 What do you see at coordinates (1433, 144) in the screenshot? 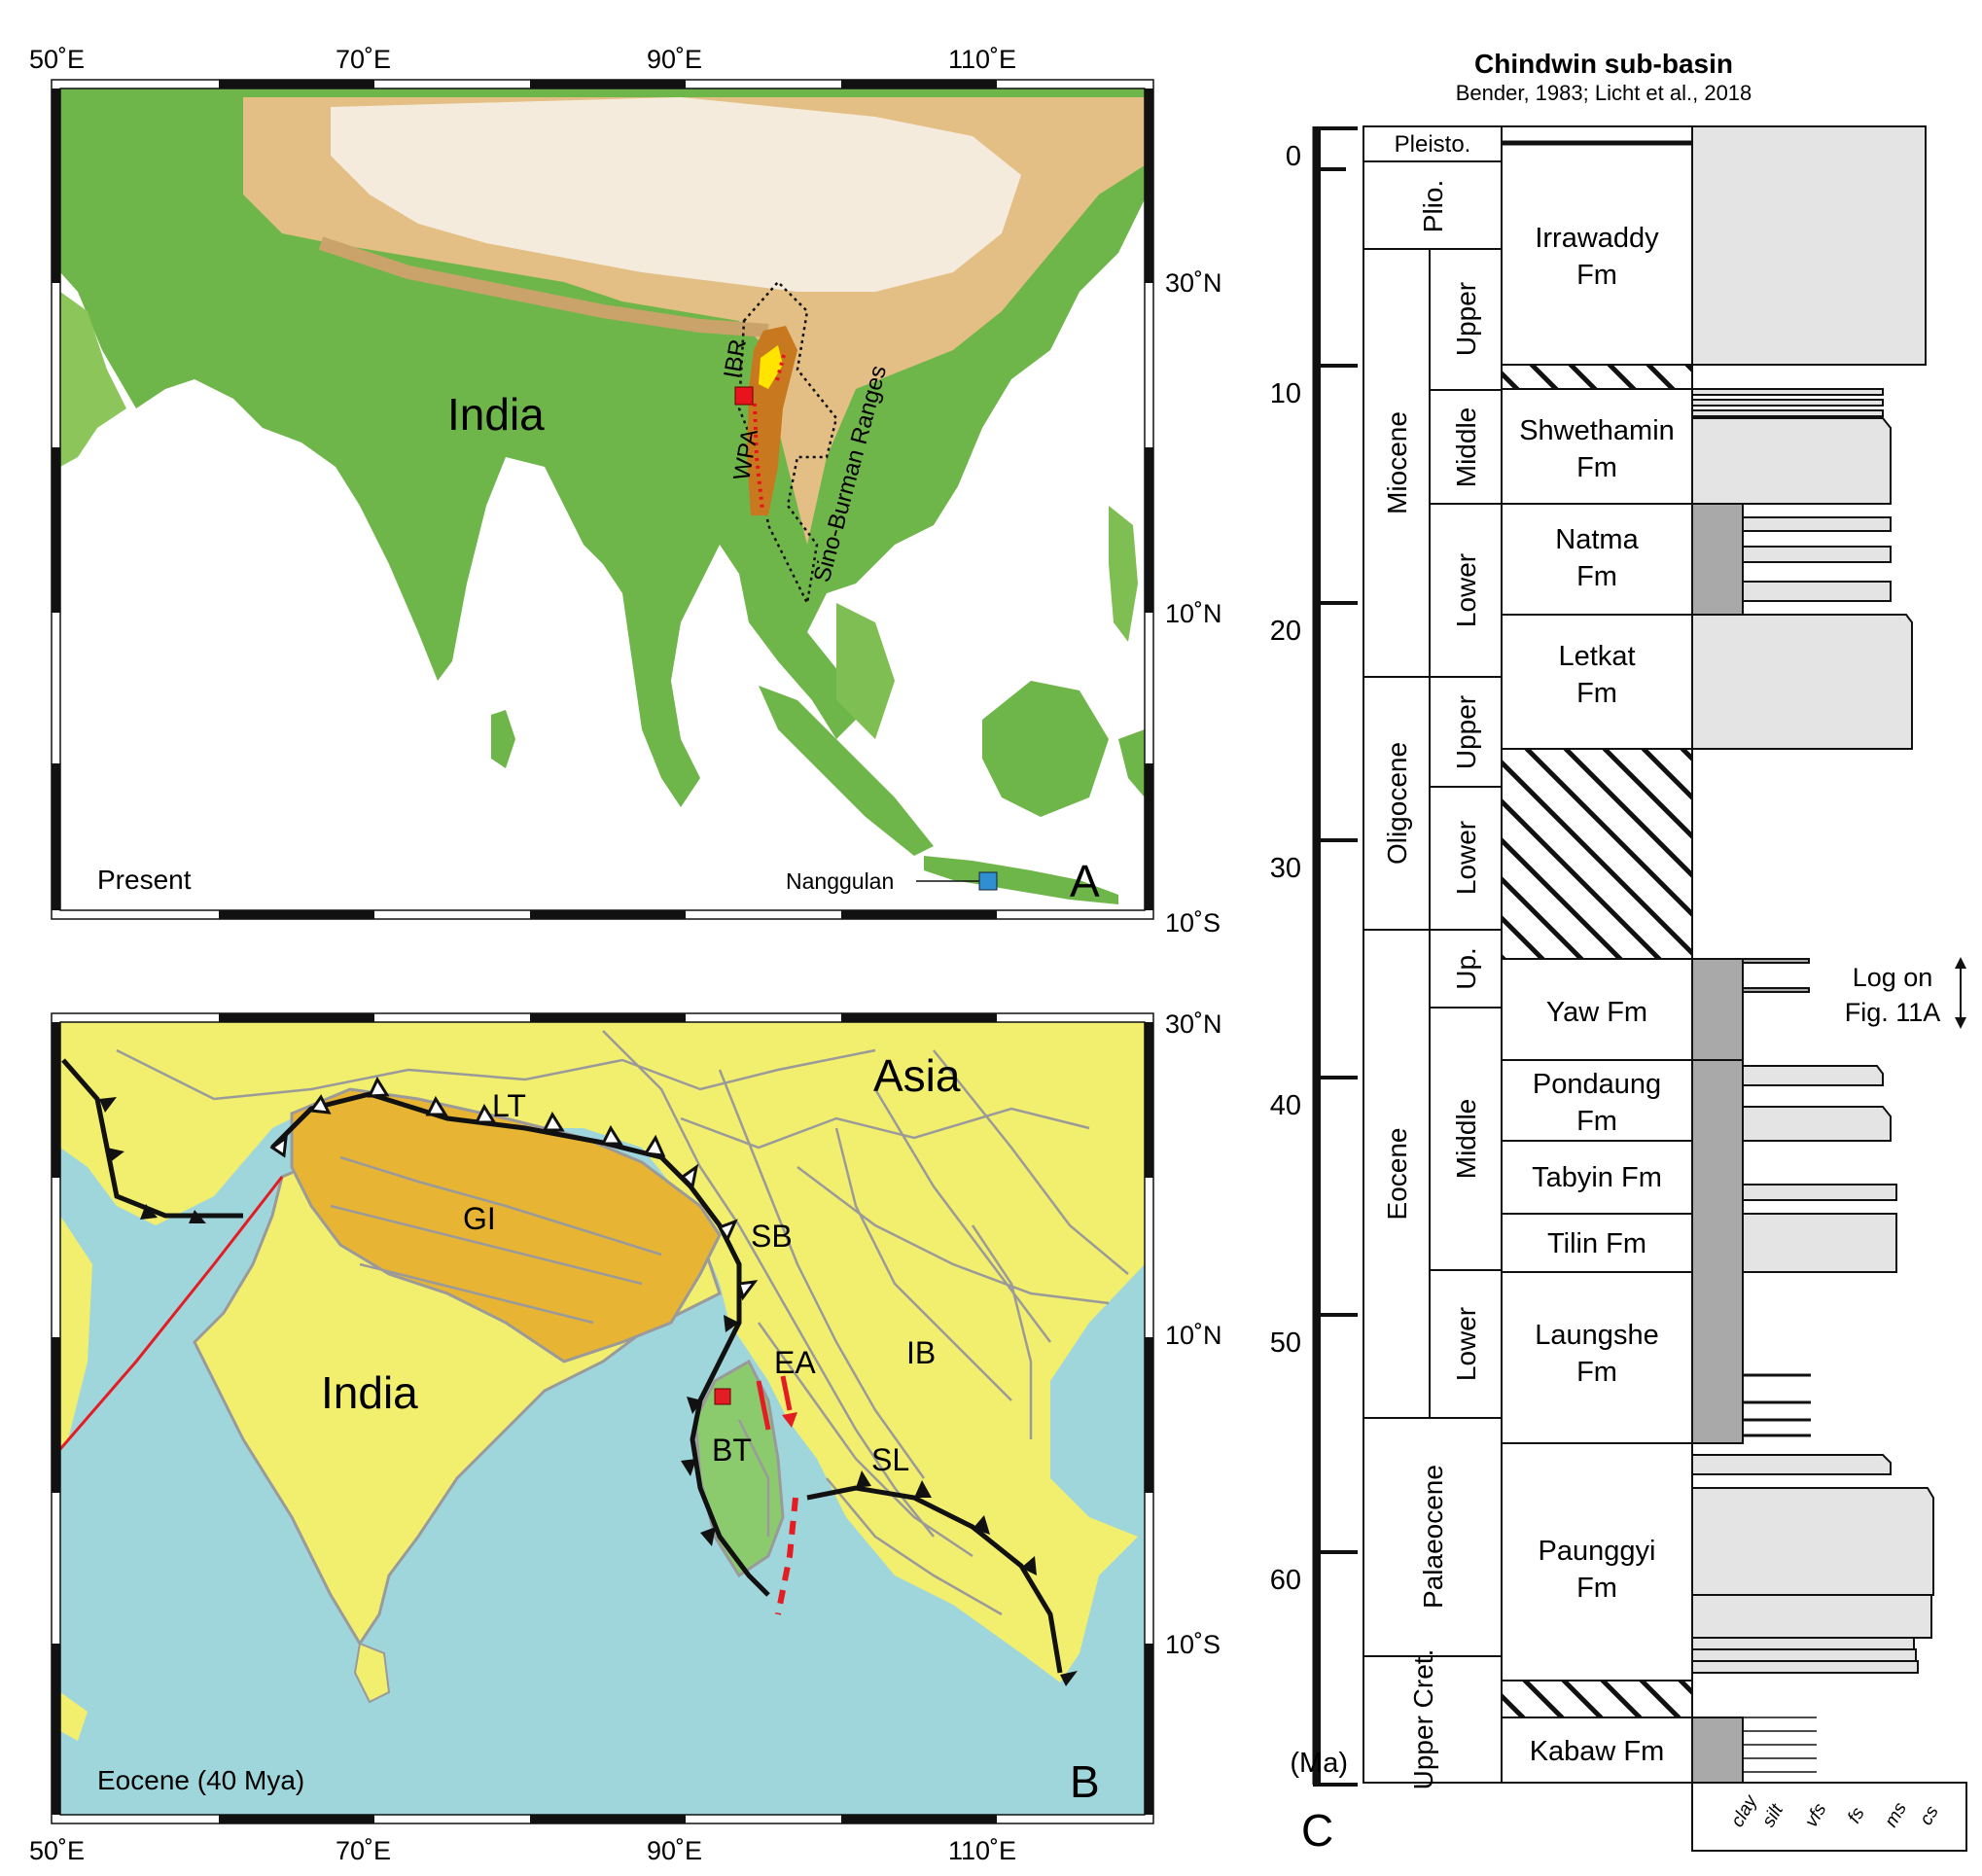
I see `epoch-pleistocene: Pleisto.` at bounding box center [1433, 144].